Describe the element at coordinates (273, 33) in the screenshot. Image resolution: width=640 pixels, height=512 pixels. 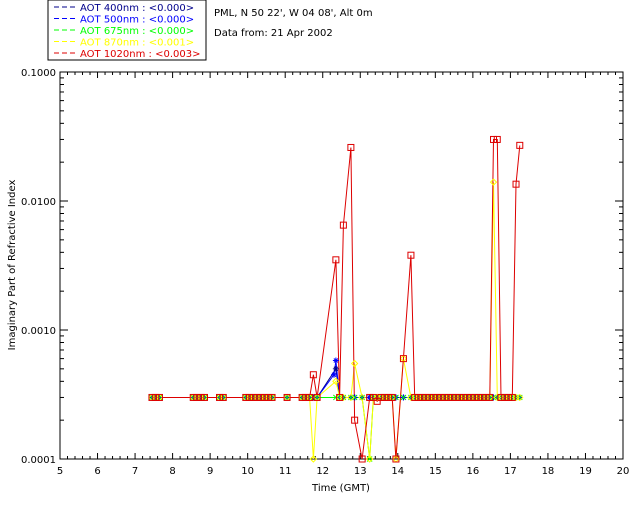
I see `date-info: Data from: 21 Apr 2002` at that location.